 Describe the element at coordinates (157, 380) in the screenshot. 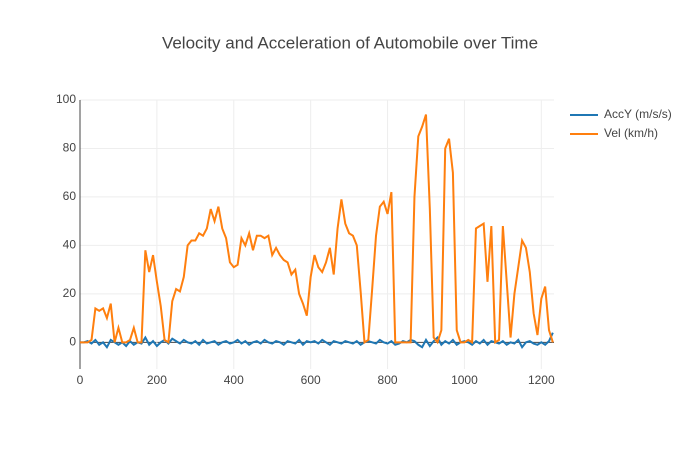

I see `x-tick-label: 200` at that location.